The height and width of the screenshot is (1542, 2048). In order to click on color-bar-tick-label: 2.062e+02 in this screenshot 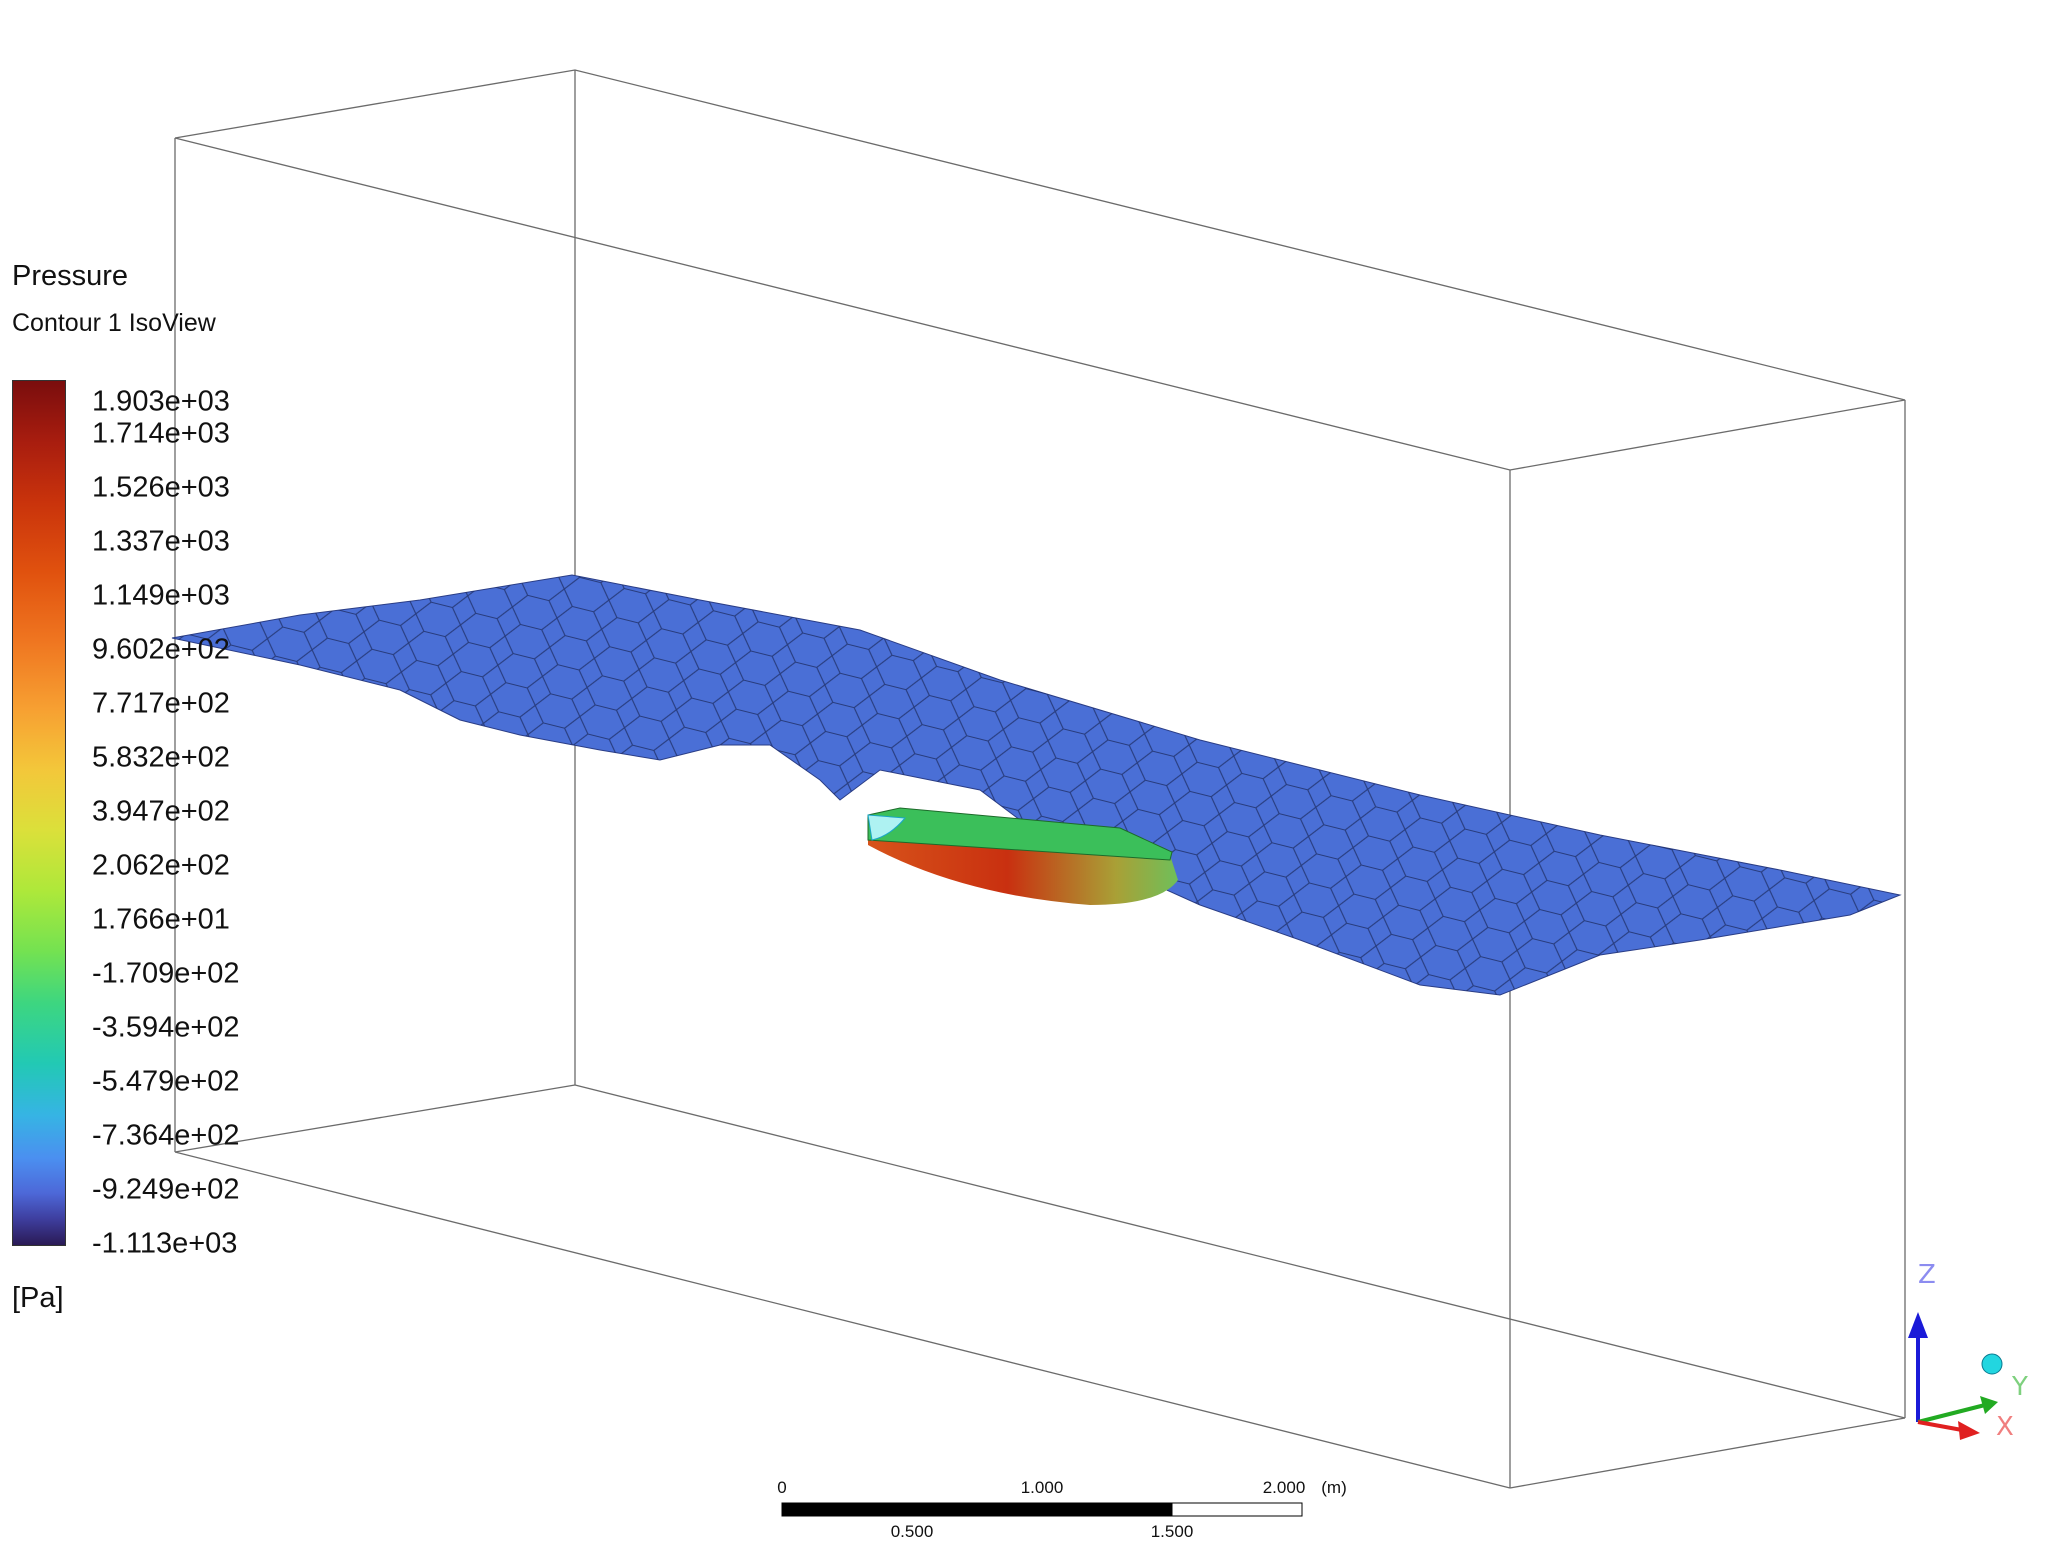, I will do `click(161, 865)`.